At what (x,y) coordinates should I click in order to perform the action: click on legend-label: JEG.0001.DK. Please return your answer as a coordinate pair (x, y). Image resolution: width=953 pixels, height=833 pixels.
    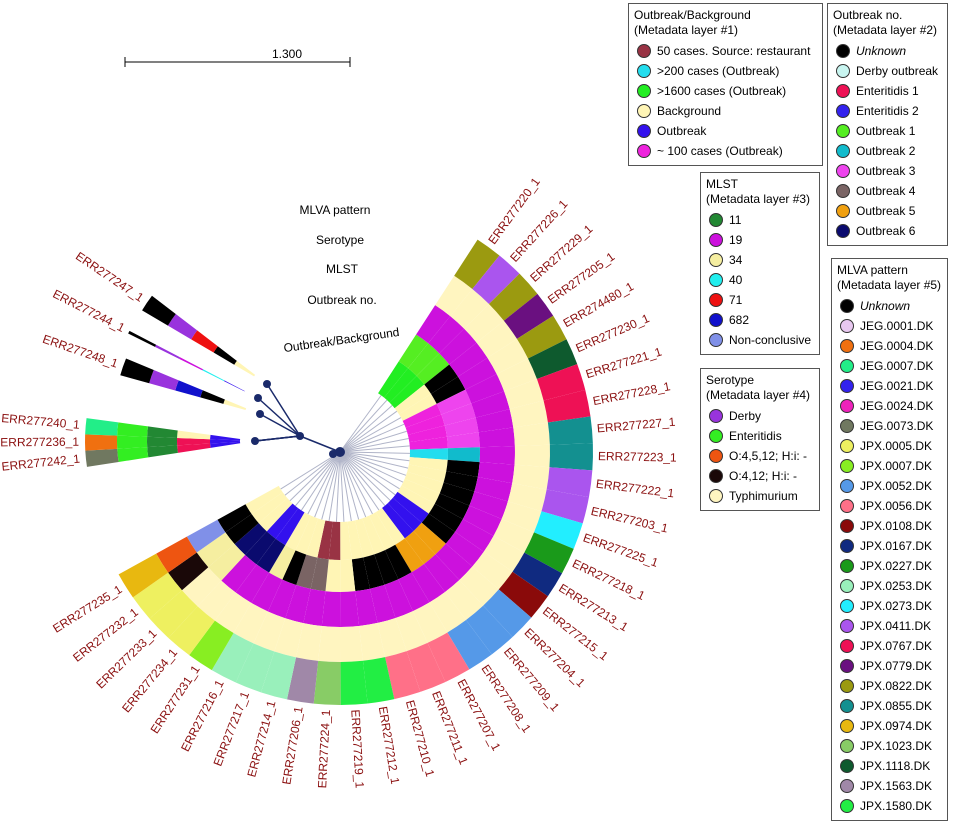
    Looking at the image, I should click on (897, 325).